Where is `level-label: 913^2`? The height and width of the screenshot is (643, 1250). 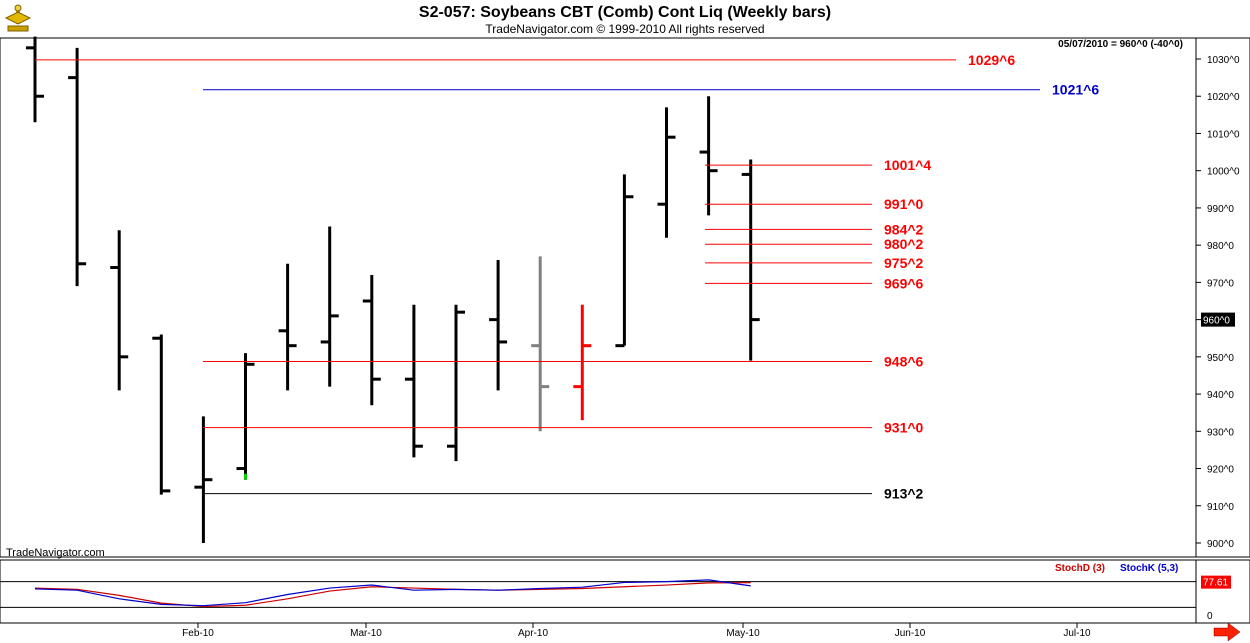
level-label: 913^2 is located at coordinates (904, 494).